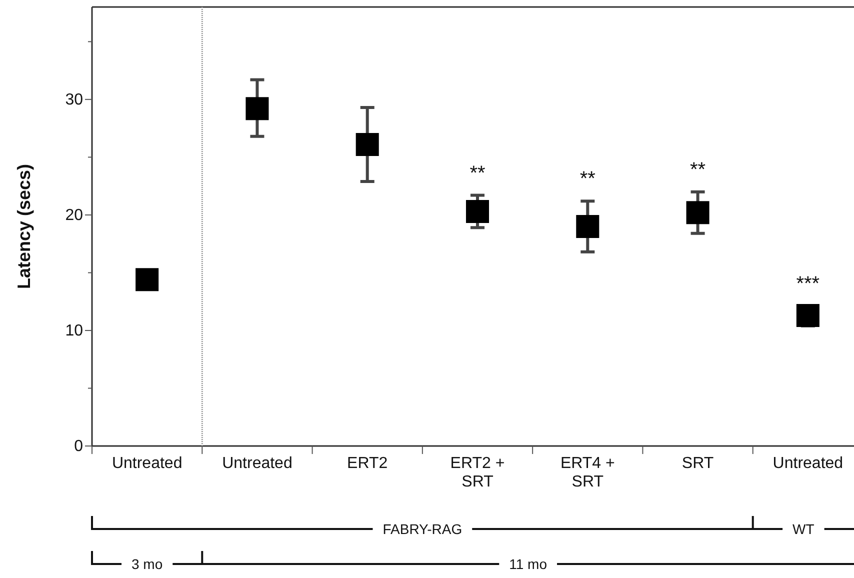 This screenshot has width=854, height=578. Describe the element at coordinates (74, 215) in the screenshot. I see `y-tick-label: 20` at that location.